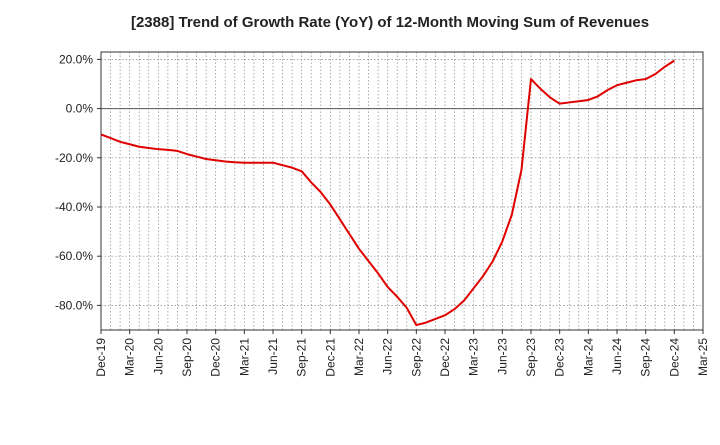 The height and width of the screenshot is (445, 720). I want to click on x-tick-label: Jun-20, so click(158, 356).